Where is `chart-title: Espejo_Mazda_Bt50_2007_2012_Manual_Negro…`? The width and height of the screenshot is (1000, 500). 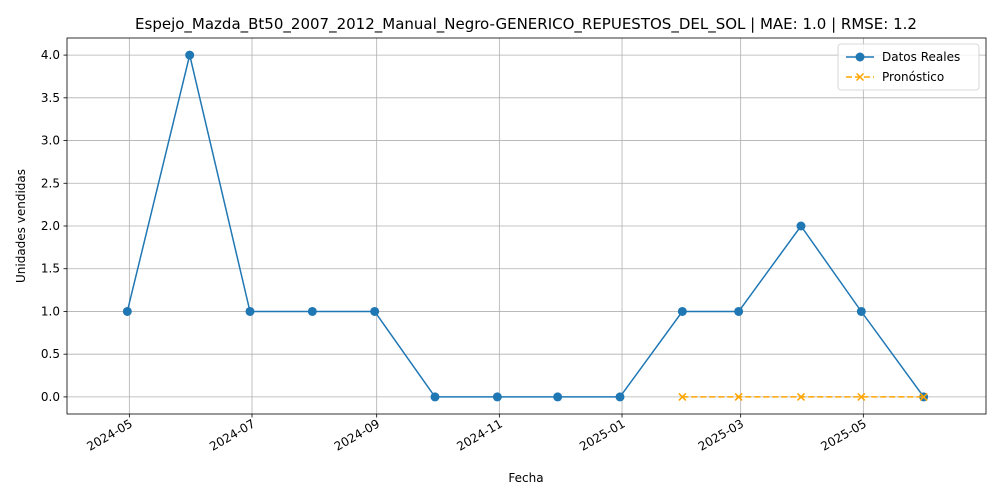
chart-title: Espejo_Mazda_Bt50_2007_2012_Manual_Negro… is located at coordinates (526, 24).